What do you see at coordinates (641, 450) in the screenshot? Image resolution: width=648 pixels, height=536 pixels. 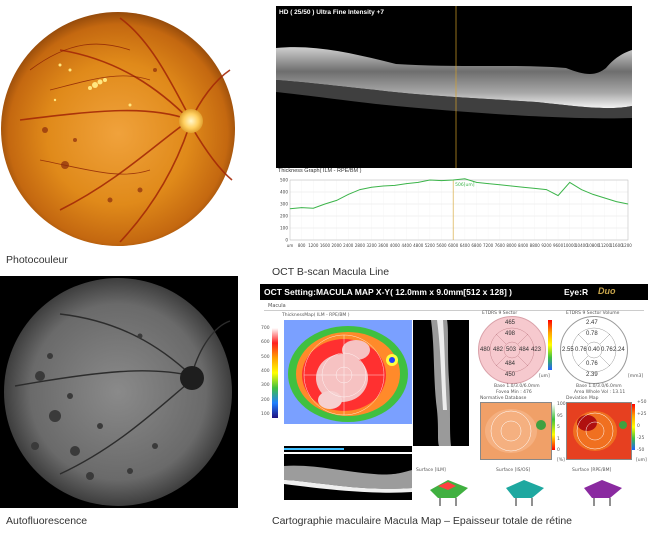 I see `scale-label: -50` at bounding box center [641, 450].